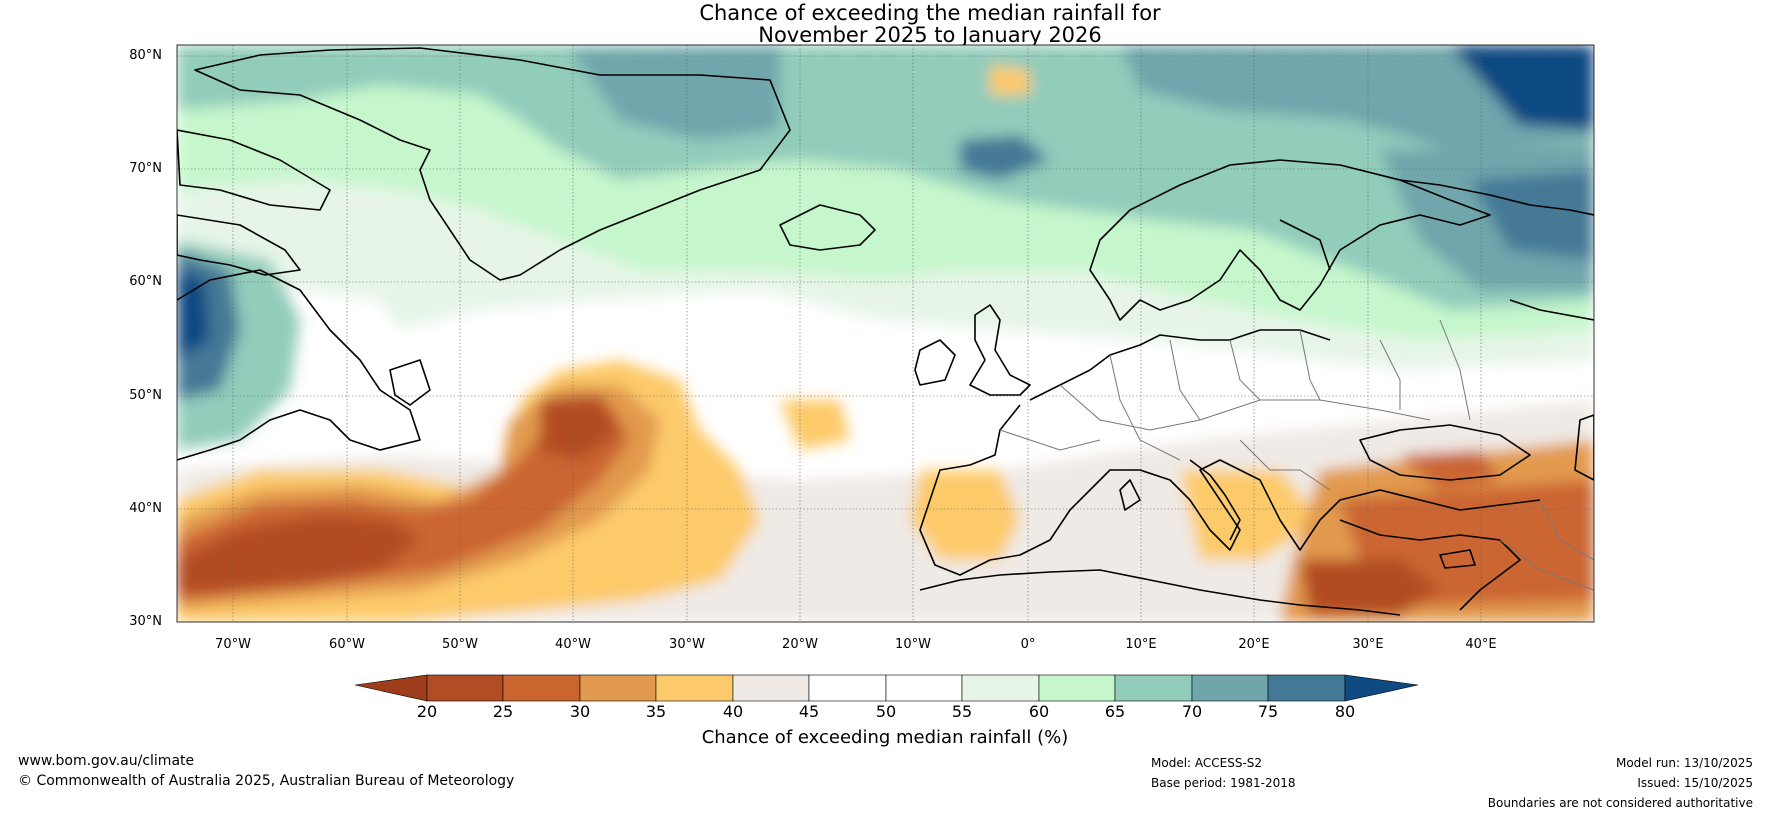  What do you see at coordinates (145, 281) in the screenshot?
I see `lat-label: 60°N` at bounding box center [145, 281].